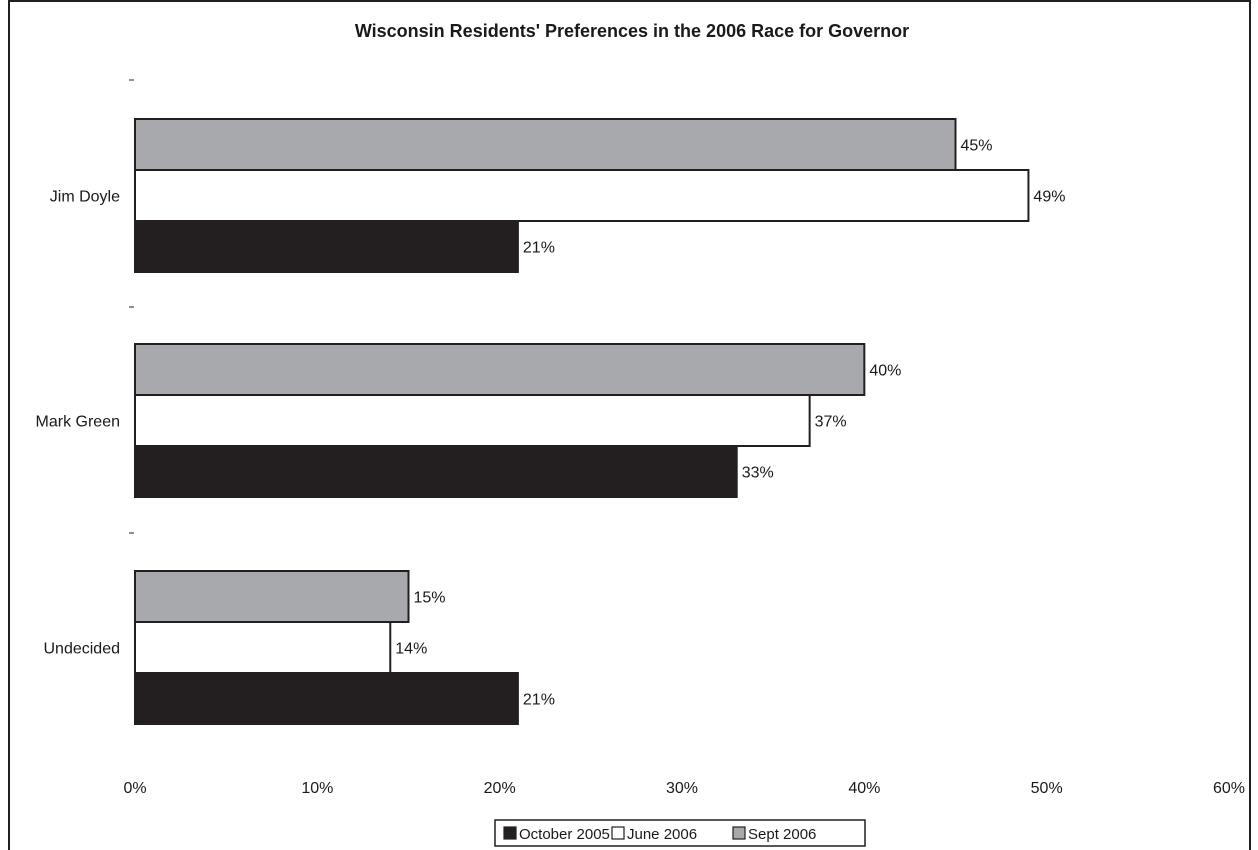 Image resolution: width=1258 pixels, height=850 pixels. I want to click on chart-legend: October 2005 June 2006 Sept 2006, so click(680, 833).